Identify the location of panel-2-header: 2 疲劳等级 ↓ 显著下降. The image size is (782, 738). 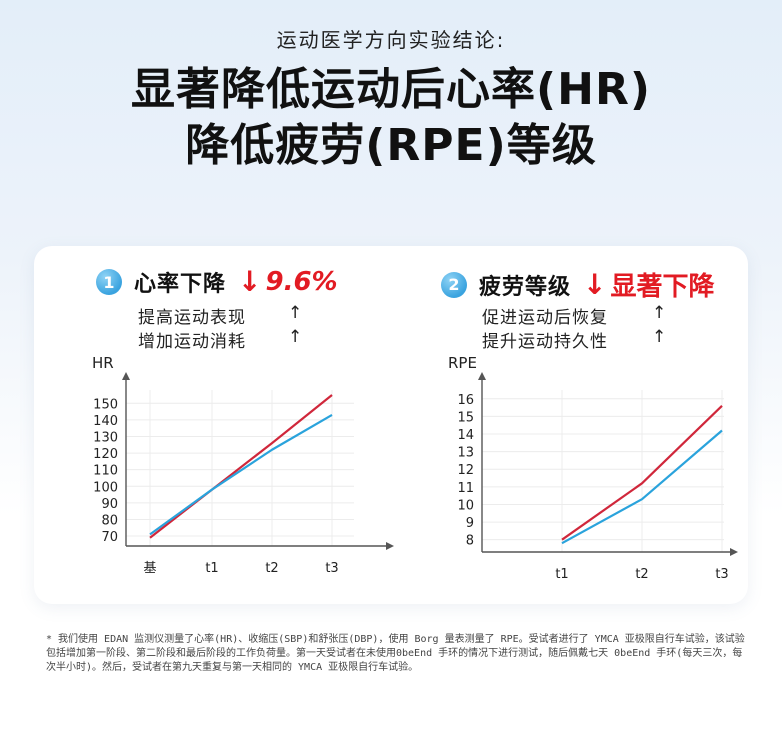
(578, 284).